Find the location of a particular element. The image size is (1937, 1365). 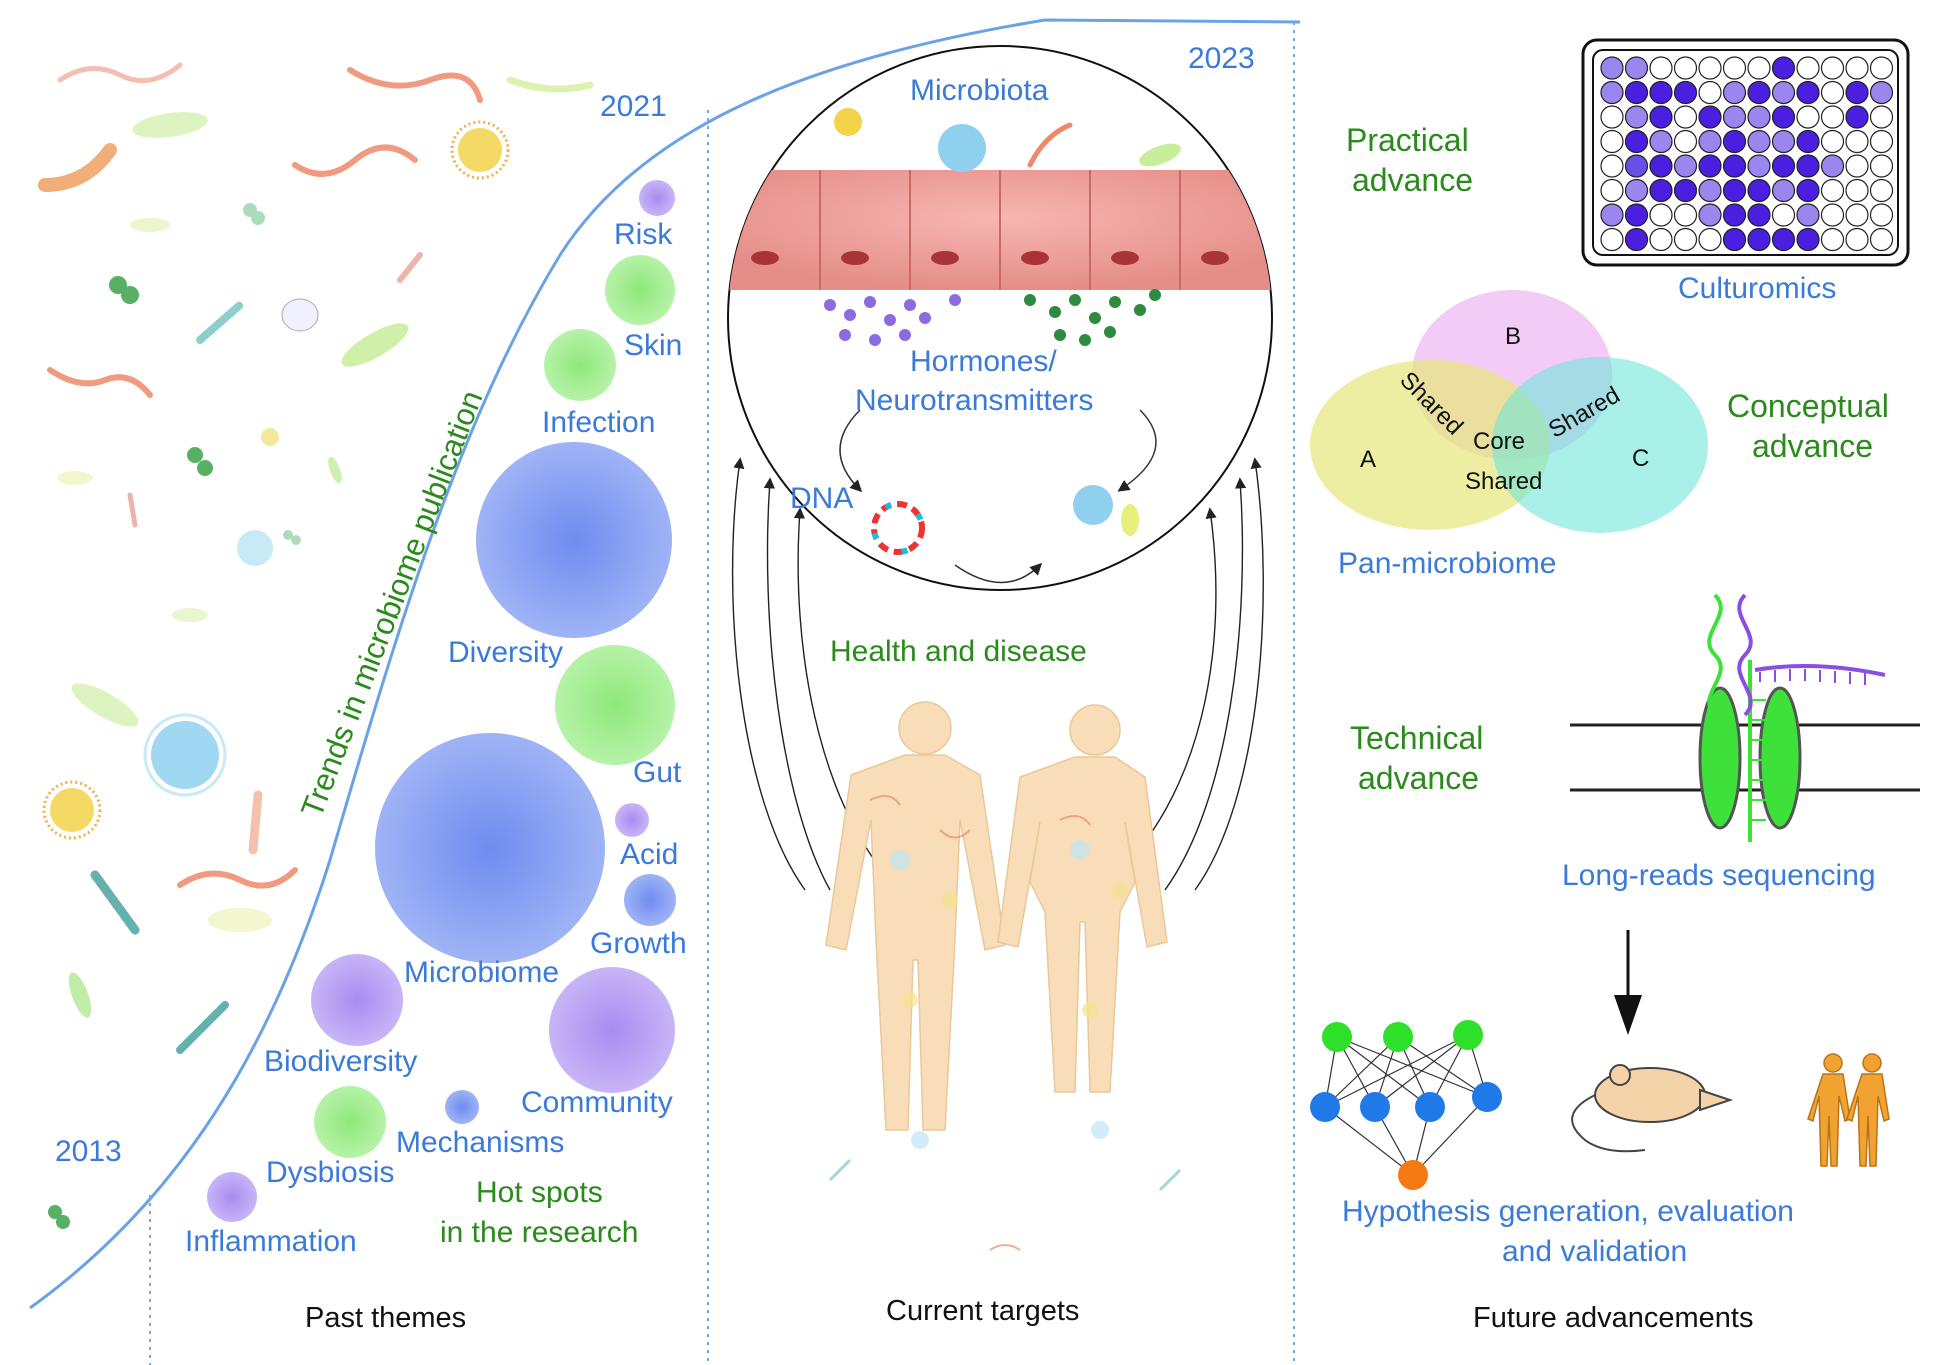

label-hormones-line1: Hormones/ is located at coordinates (983, 361).